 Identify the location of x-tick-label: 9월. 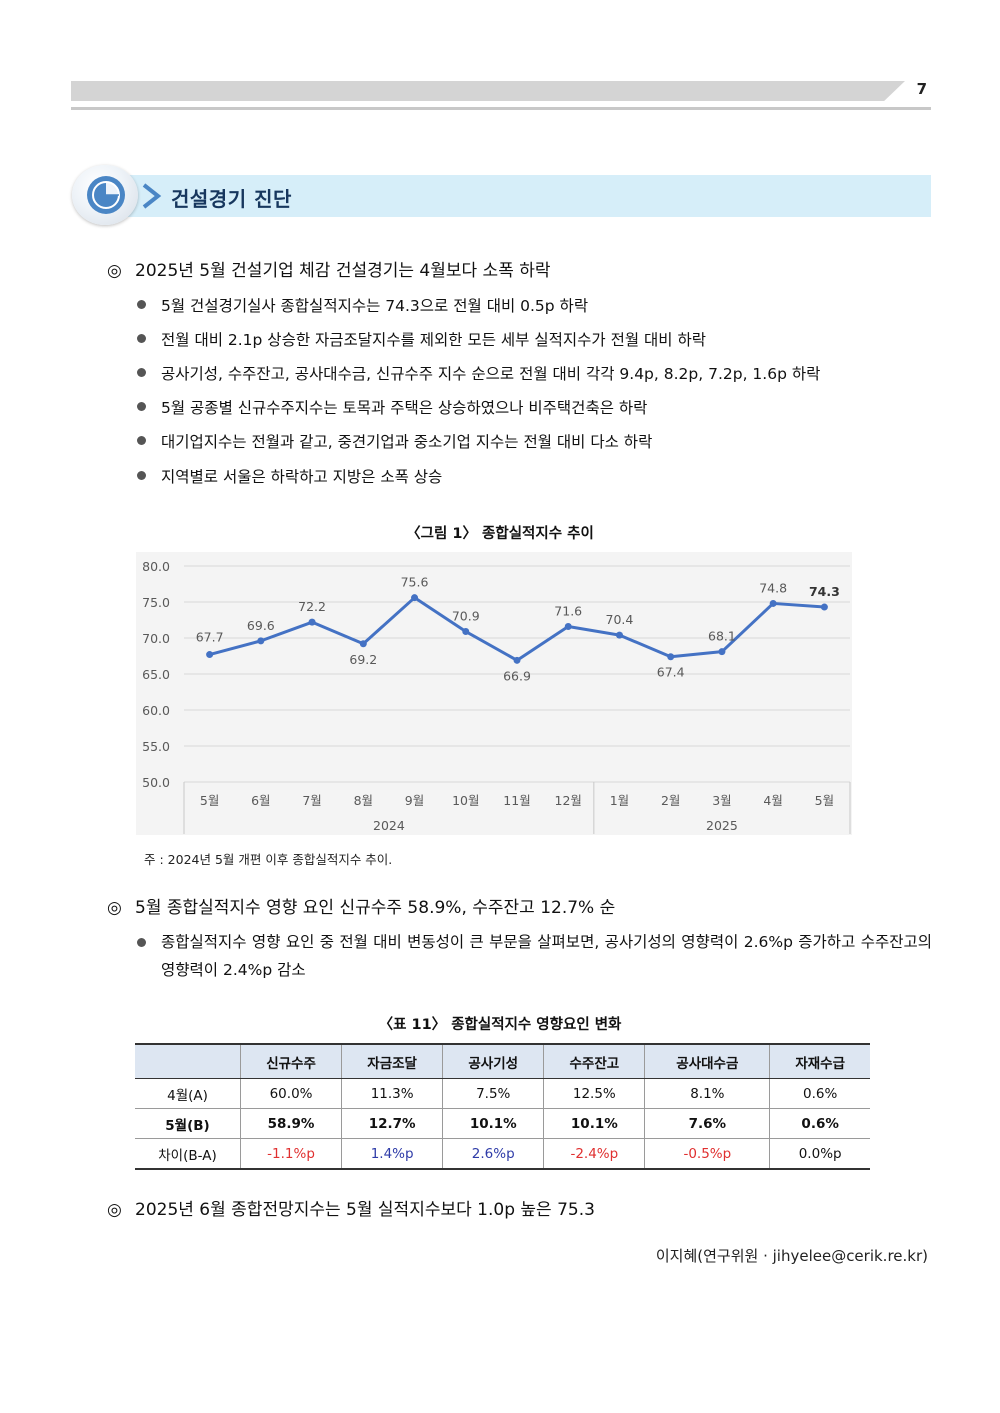
(414, 800).